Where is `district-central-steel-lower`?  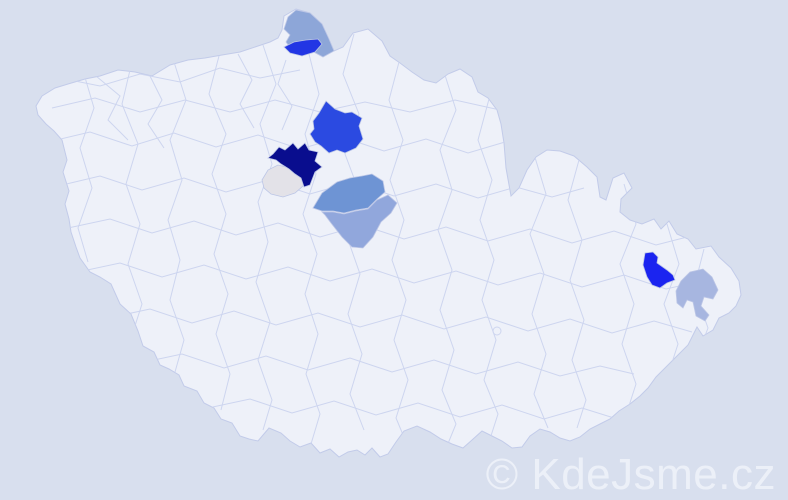
district-central-steel-lower is located at coordinates (359, 221).